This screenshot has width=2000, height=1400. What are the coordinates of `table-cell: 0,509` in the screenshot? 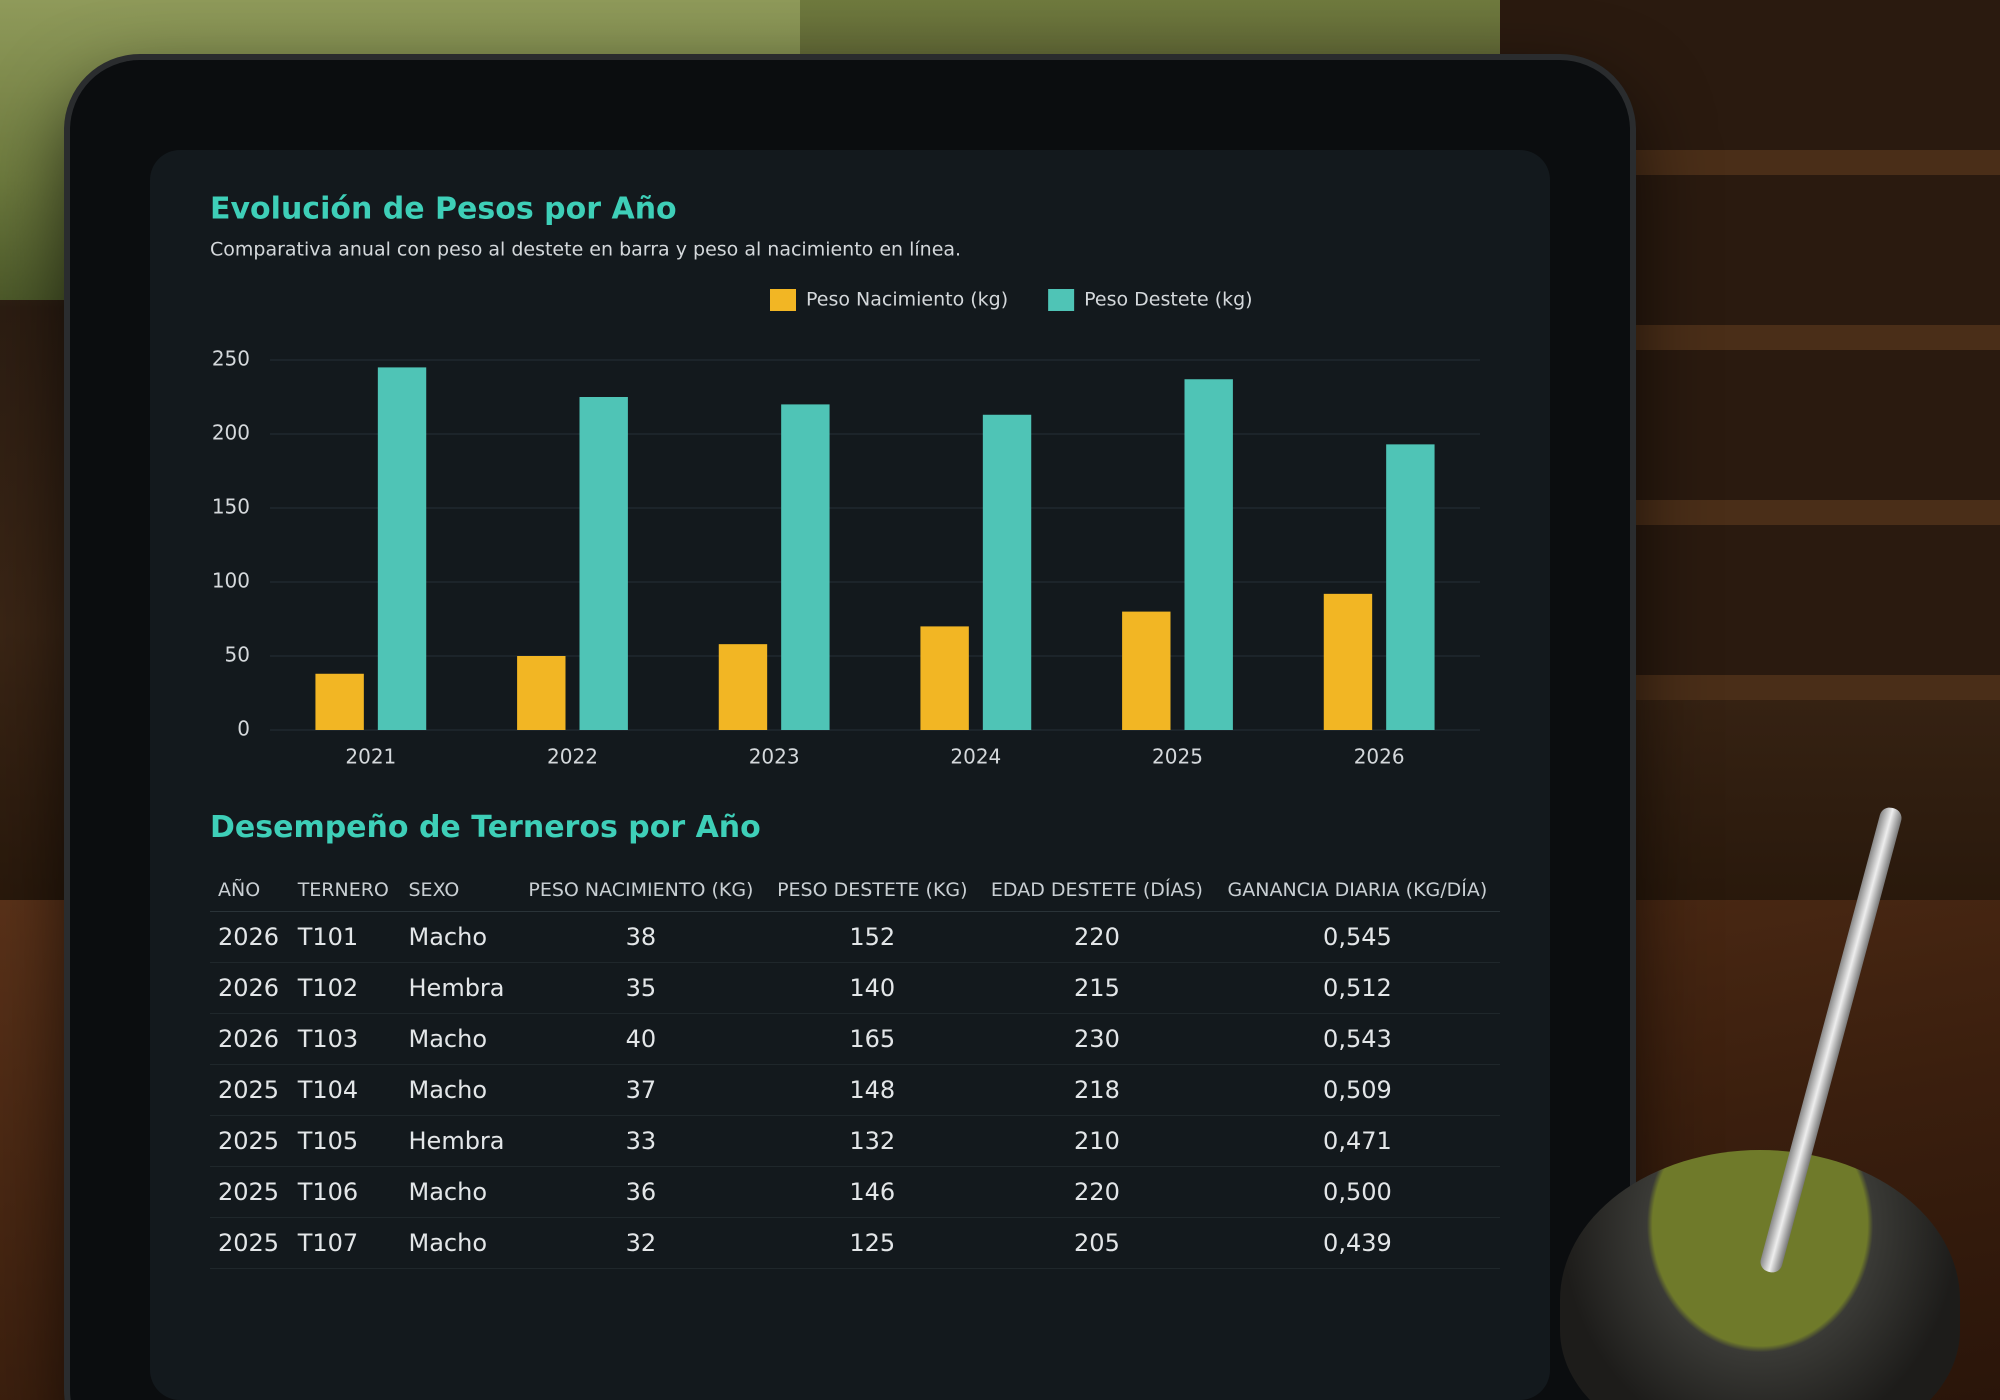 It's located at (1357, 1090).